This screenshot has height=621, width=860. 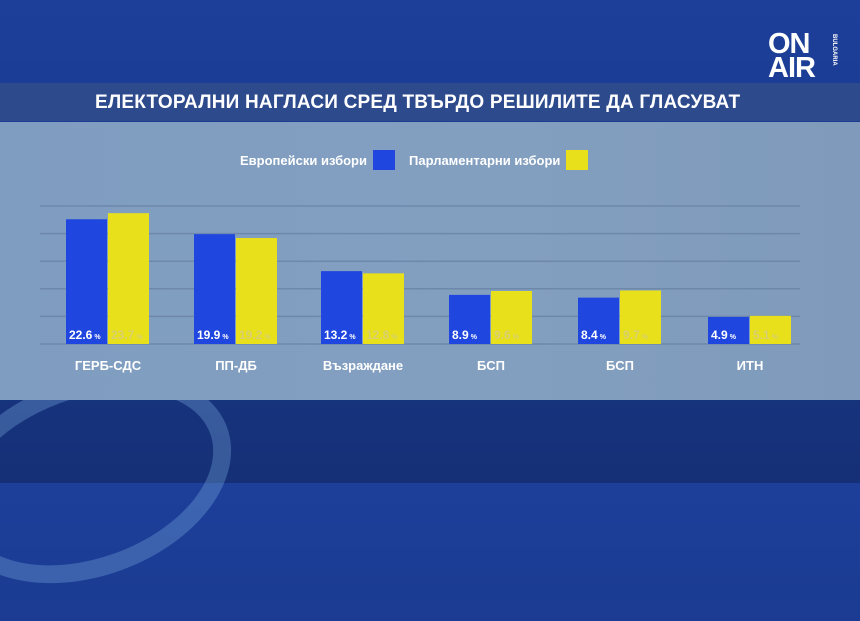 What do you see at coordinates (85, 335) in the screenshot?
I see `data-label: 22.6%` at bounding box center [85, 335].